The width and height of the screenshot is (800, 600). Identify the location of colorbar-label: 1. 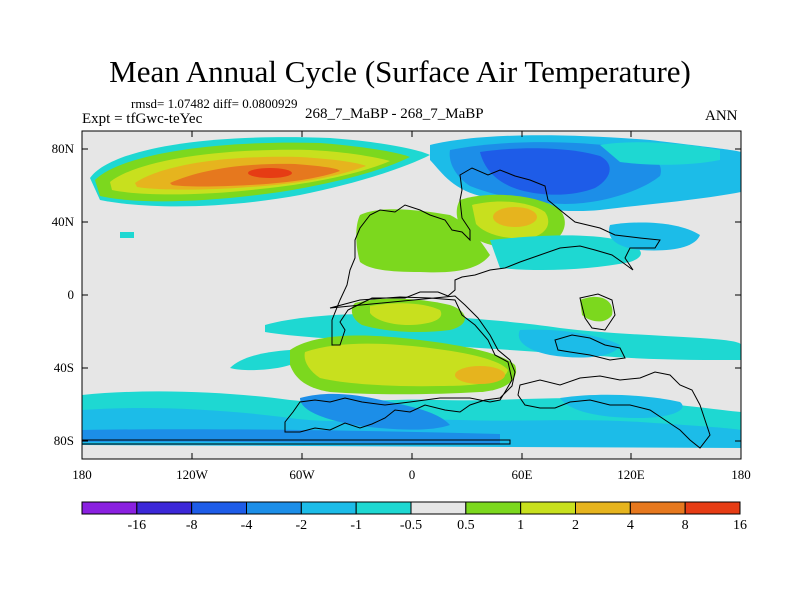
(521, 525).